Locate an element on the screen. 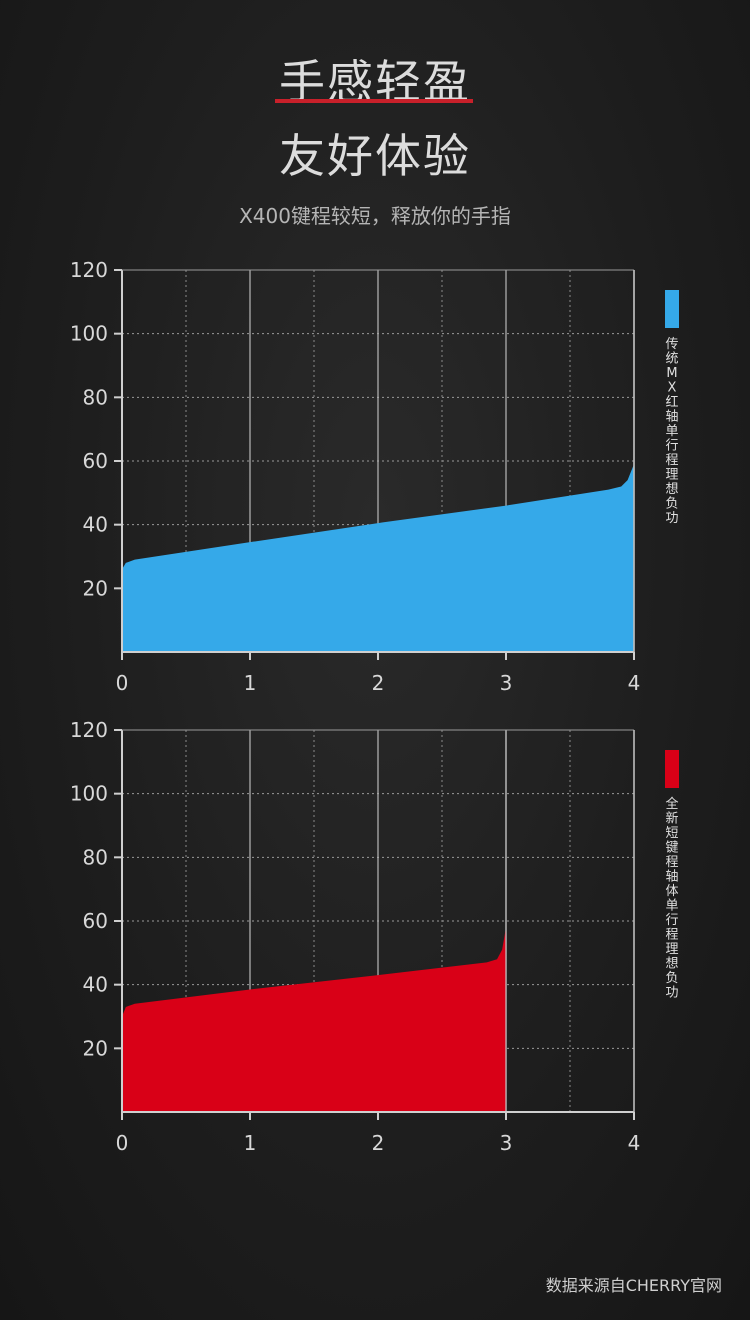 Image resolution: width=750 pixels, height=1320 pixels. legend-label: 传统 M X 红轴单行程理想负功 is located at coordinates (671, 431).